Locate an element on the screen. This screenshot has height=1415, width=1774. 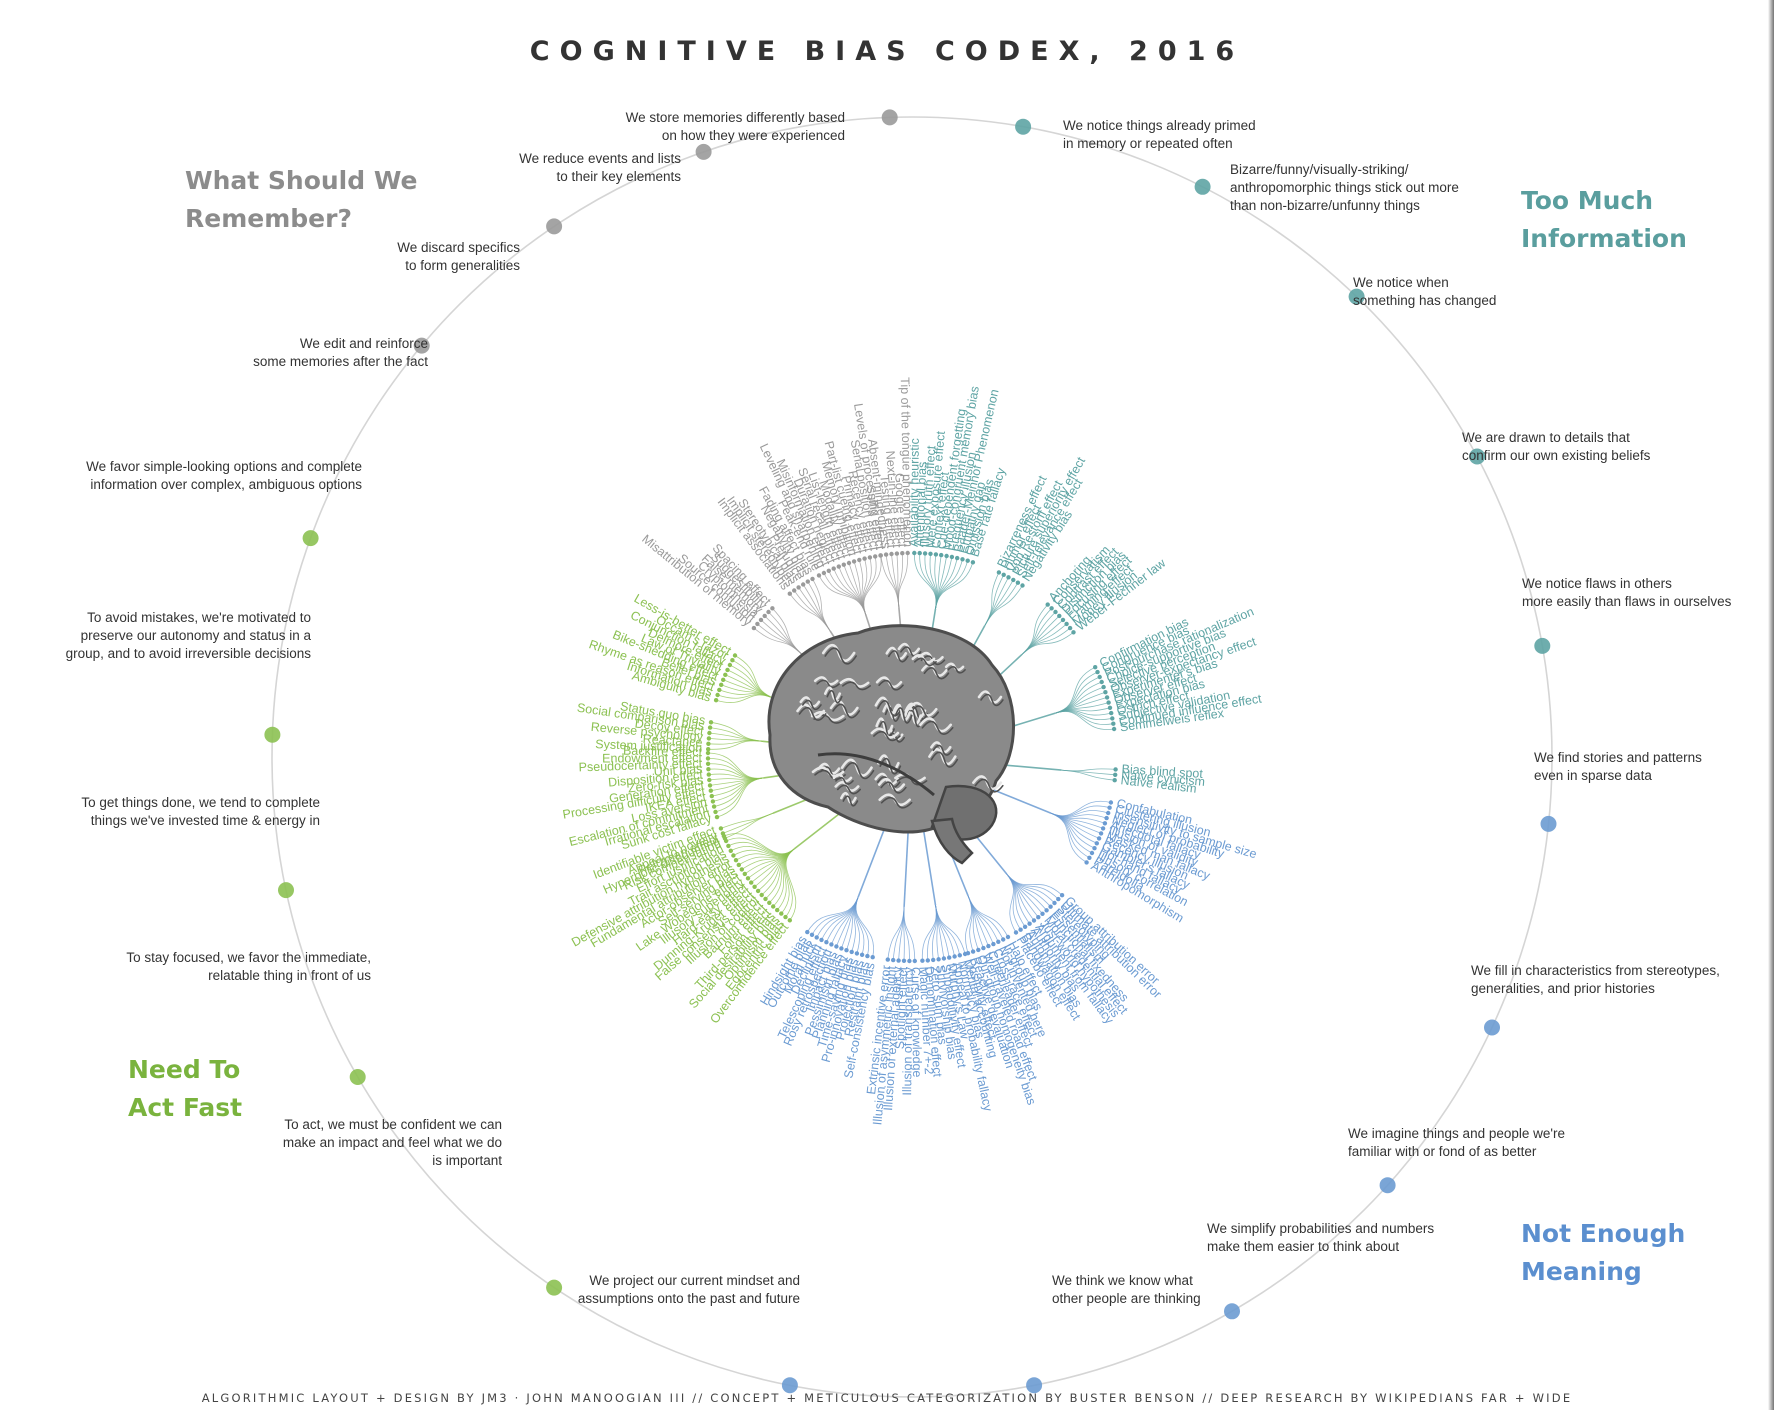
category-not-enough-meaning: Not Enough Meaning is located at coordinates (1603, 1253).